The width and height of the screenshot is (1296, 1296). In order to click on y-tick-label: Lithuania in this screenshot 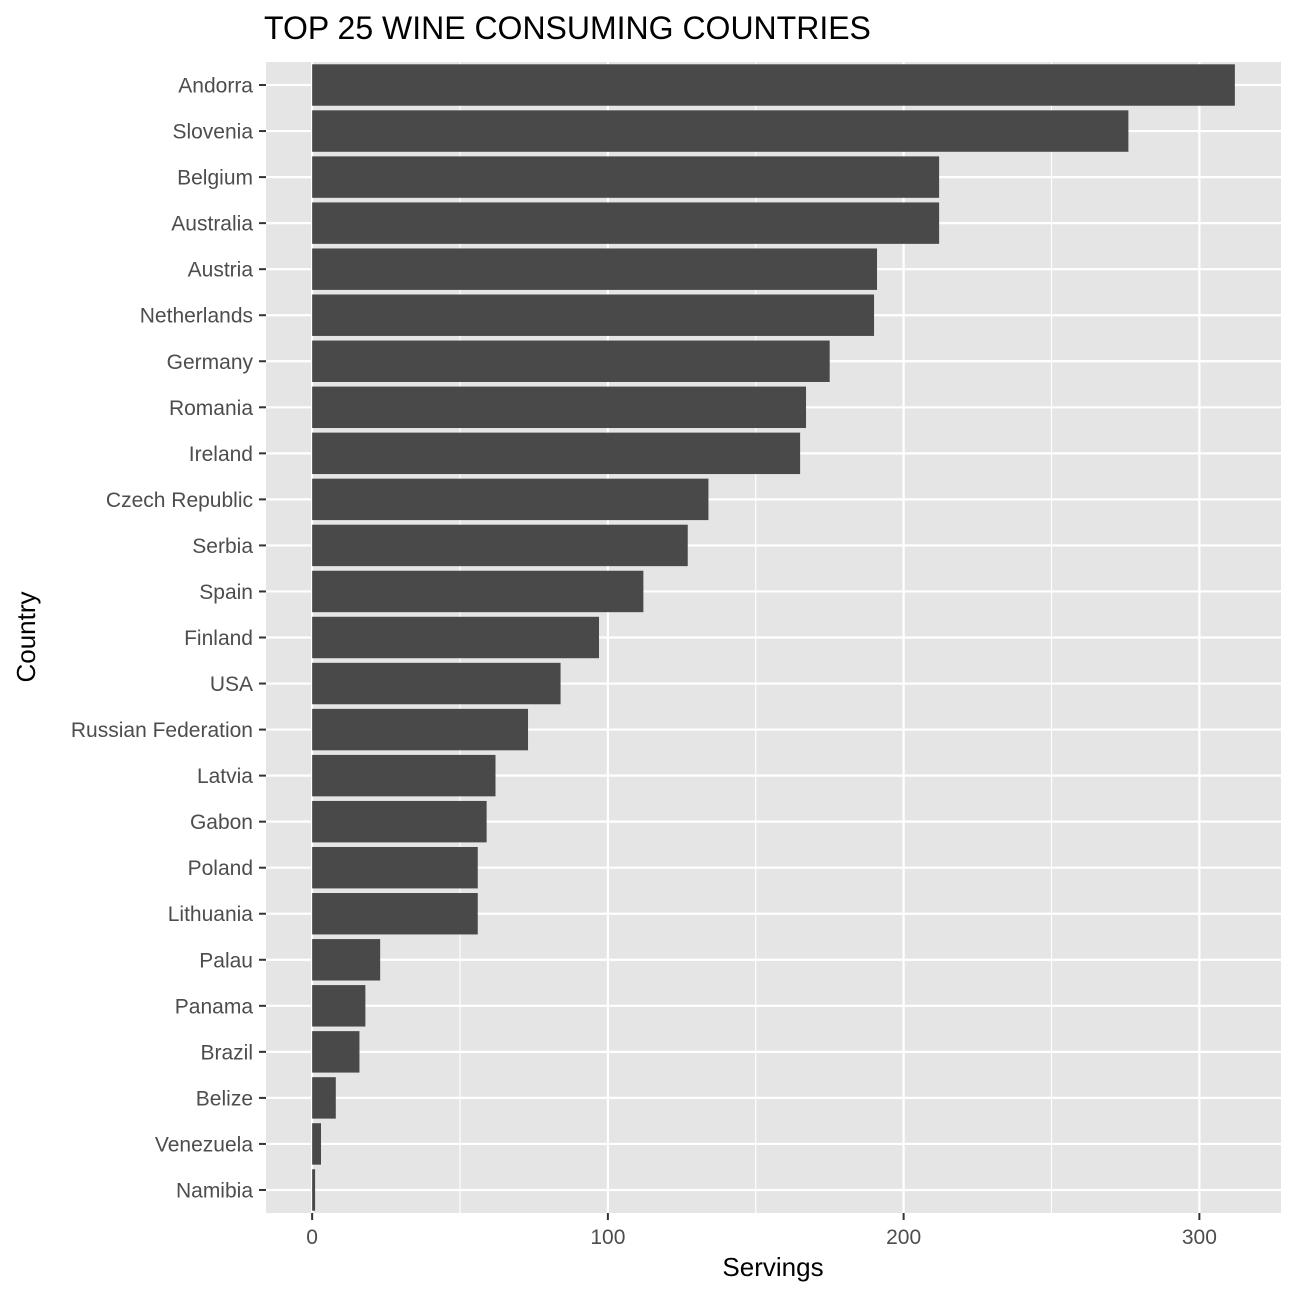, I will do `click(211, 914)`.